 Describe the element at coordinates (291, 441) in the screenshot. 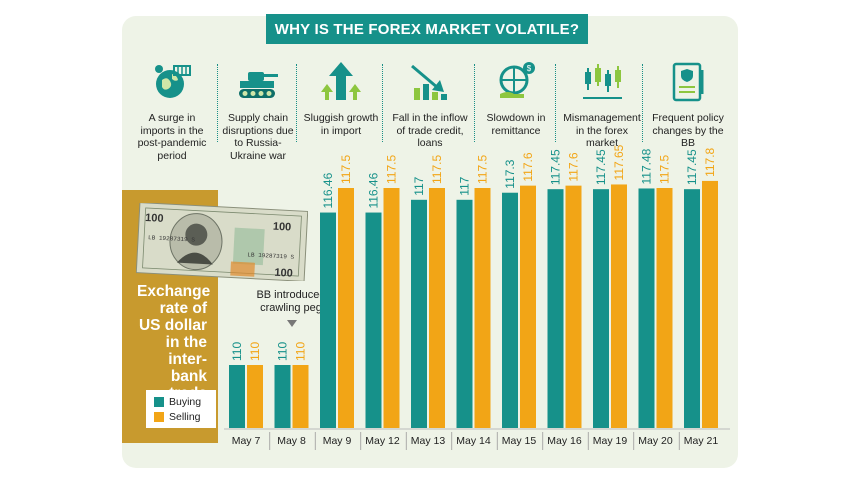

I see `x-tick-label: May 8` at that location.